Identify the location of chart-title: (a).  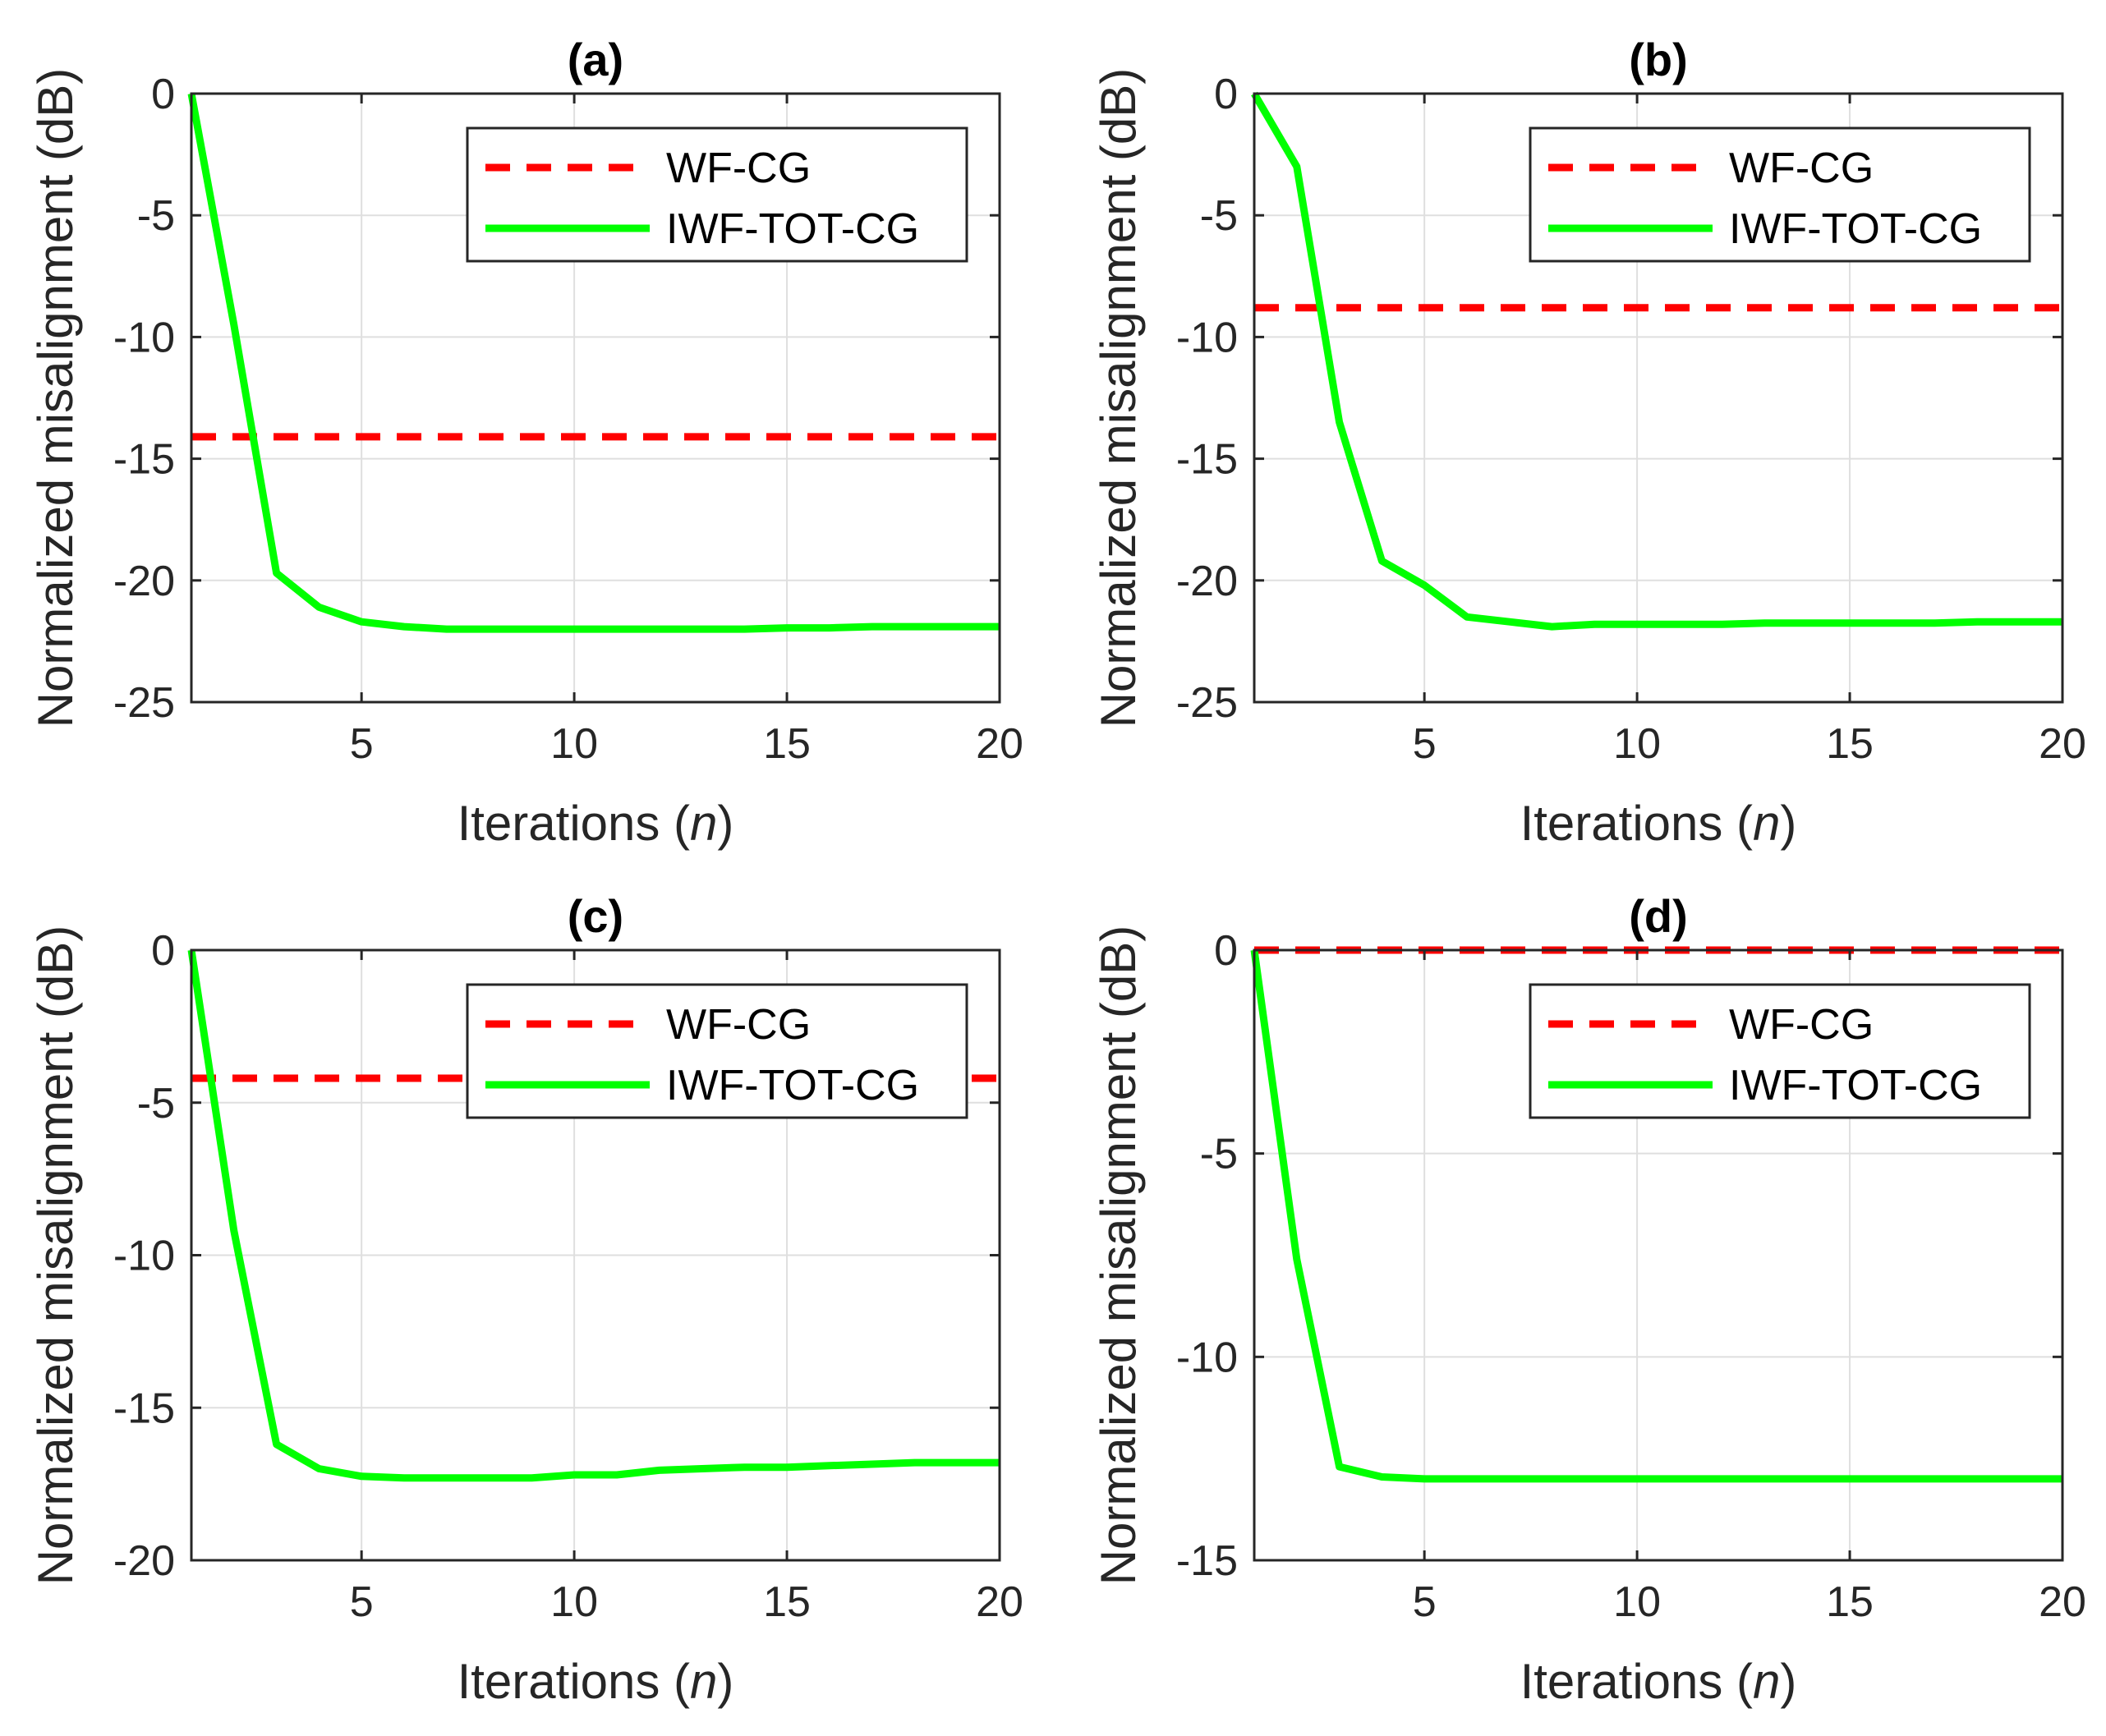
(595, 59).